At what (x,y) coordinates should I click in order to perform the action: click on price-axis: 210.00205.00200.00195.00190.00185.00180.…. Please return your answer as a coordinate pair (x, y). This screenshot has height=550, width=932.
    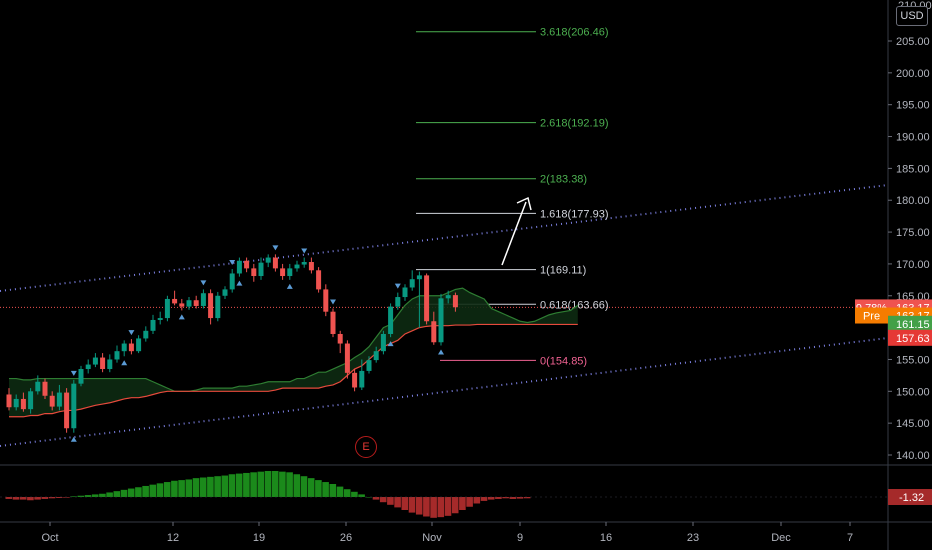
    Looking at the image, I should click on (910, 231).